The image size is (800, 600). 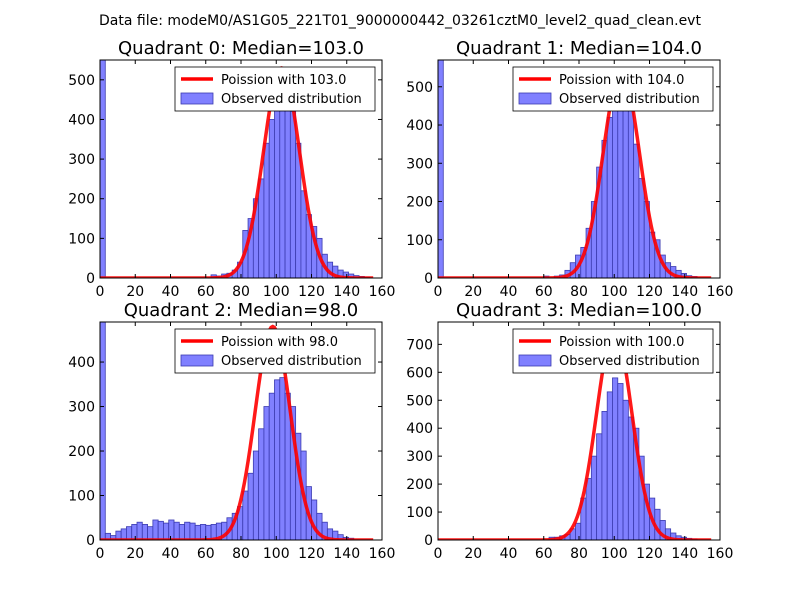 I want to click on legend: Poission with 103.0 Observed distribution, so click(x=275, y=89).